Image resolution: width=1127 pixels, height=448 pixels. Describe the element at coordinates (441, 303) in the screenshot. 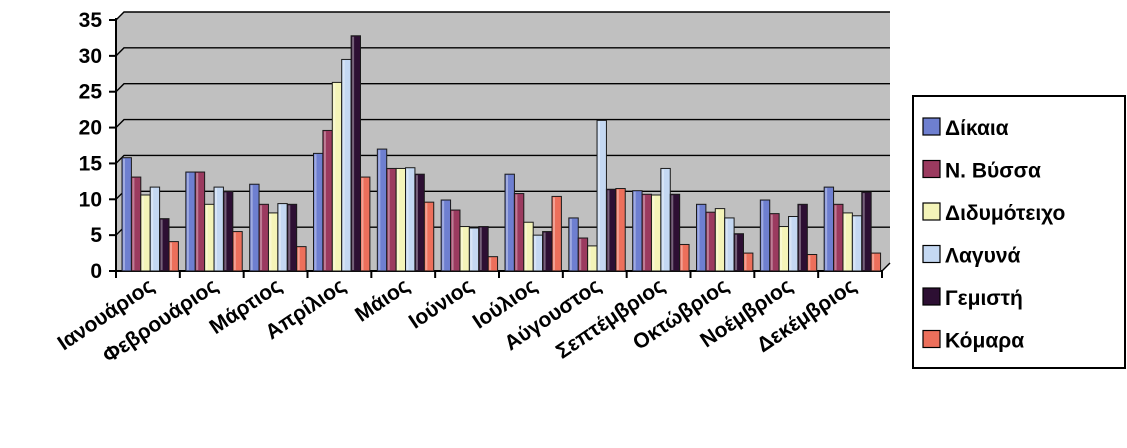

I see `x-category-label: Ιούνιος` at that location.